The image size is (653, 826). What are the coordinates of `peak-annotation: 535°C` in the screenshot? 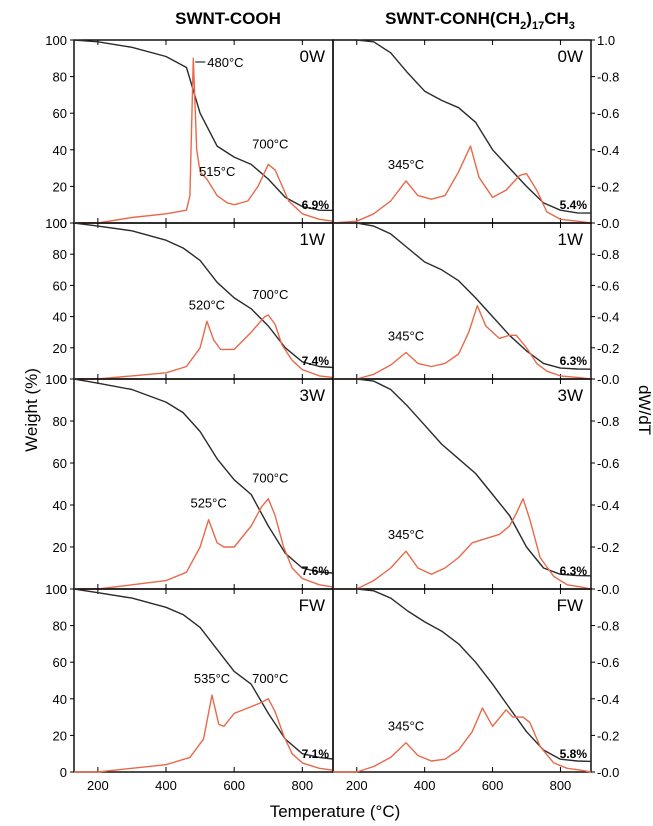 It's located at (212, 678).